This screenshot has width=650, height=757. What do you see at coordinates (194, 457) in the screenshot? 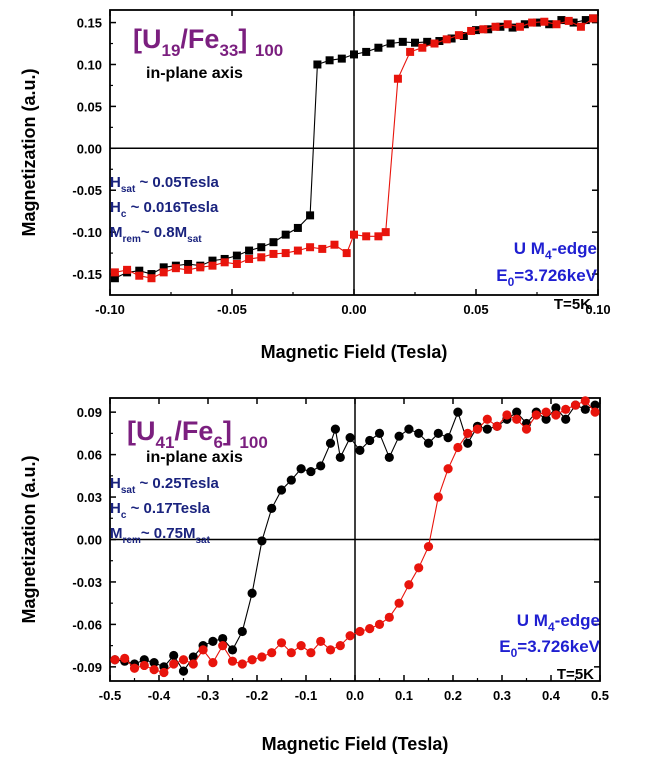
I see `sample-subtitle: in-plane axis` at bounding box center [194, 457].